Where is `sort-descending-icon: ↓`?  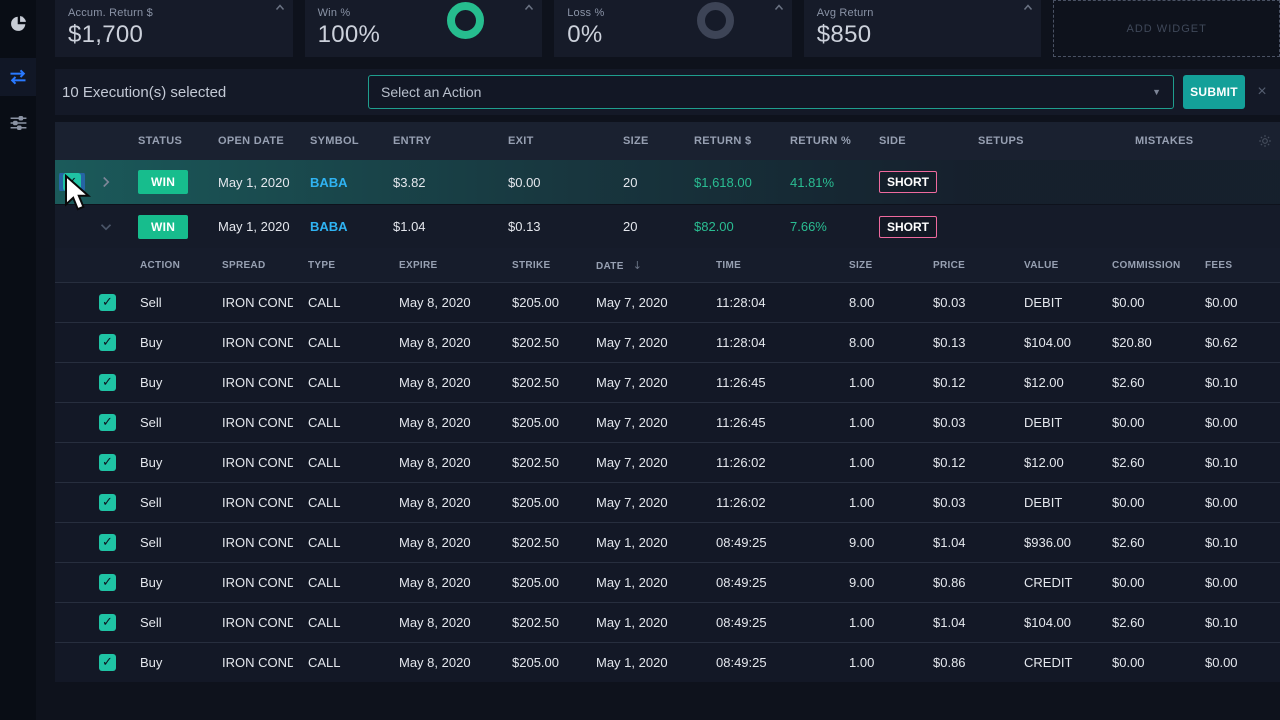
sort-descending-icon: ↓ is located at coordinates (637, 265).